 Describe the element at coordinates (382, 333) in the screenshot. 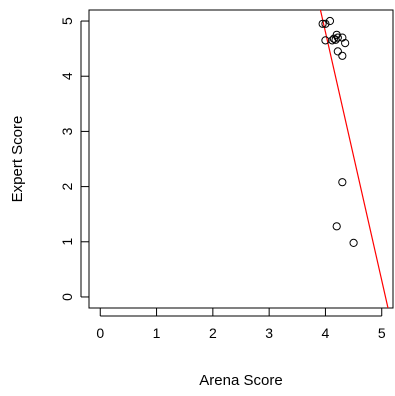

I see `x-tick-label: 5` at that location.